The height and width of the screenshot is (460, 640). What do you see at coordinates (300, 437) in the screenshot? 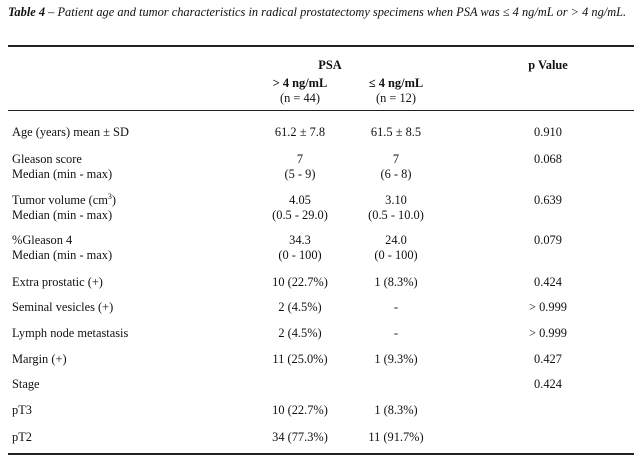
I see `row-col1: 34 (77.3%)` at bounding box center [300, 437].